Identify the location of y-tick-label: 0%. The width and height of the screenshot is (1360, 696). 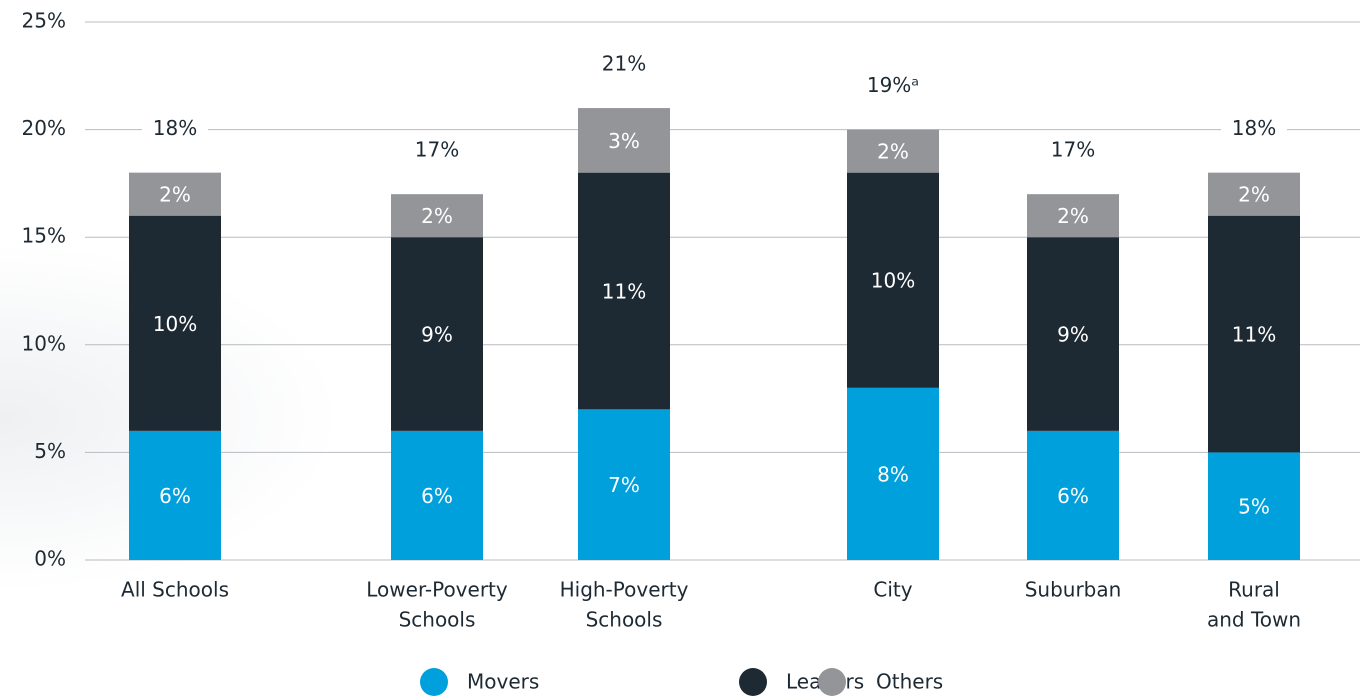
(50, 559).